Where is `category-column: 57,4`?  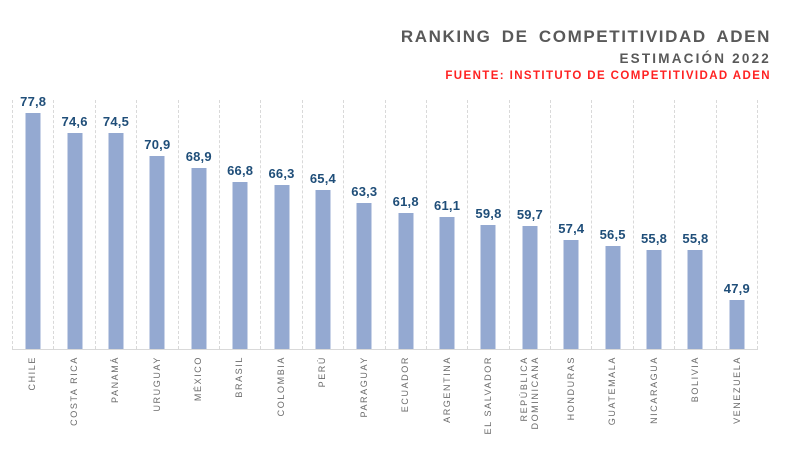 category-column: 57,4 is located at coordinates (570, 224).